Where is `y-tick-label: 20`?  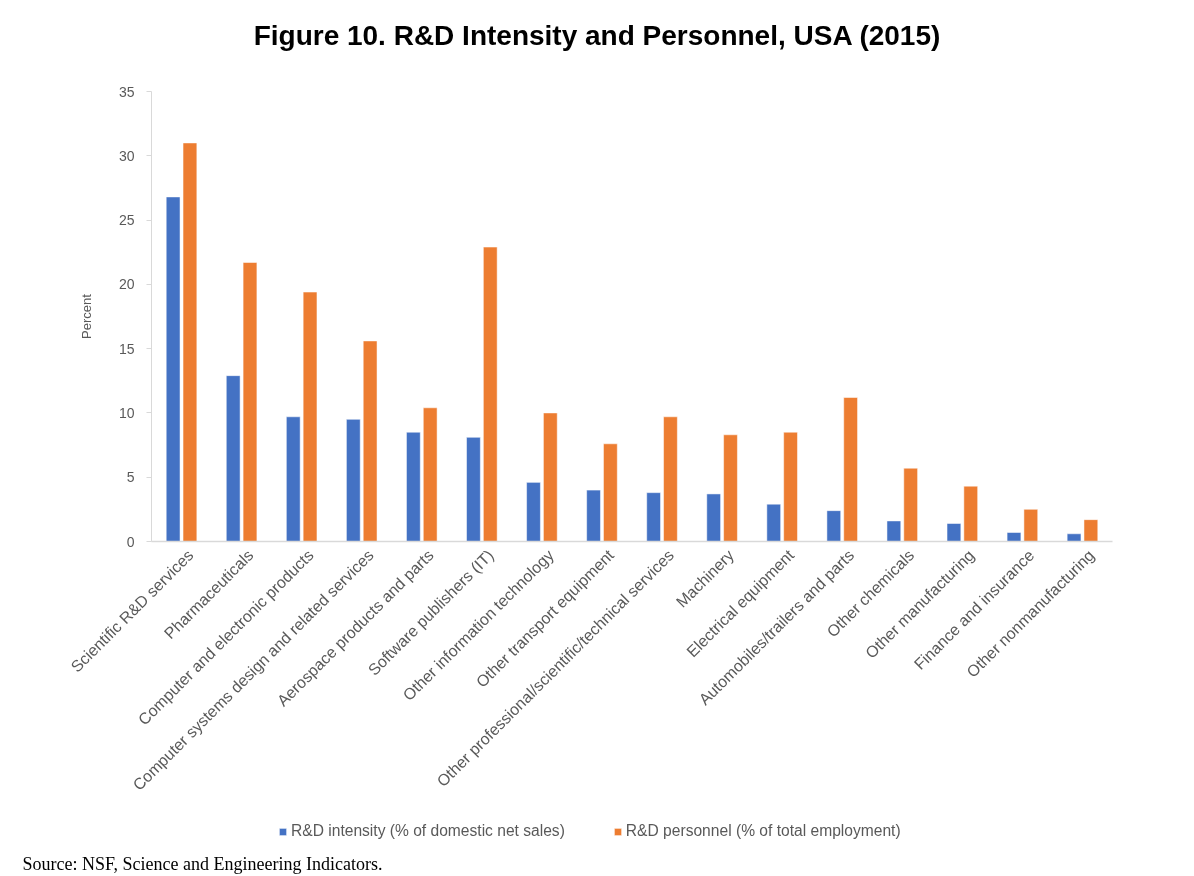
y-tick-label: 20 is located at coordinates (126, 284).